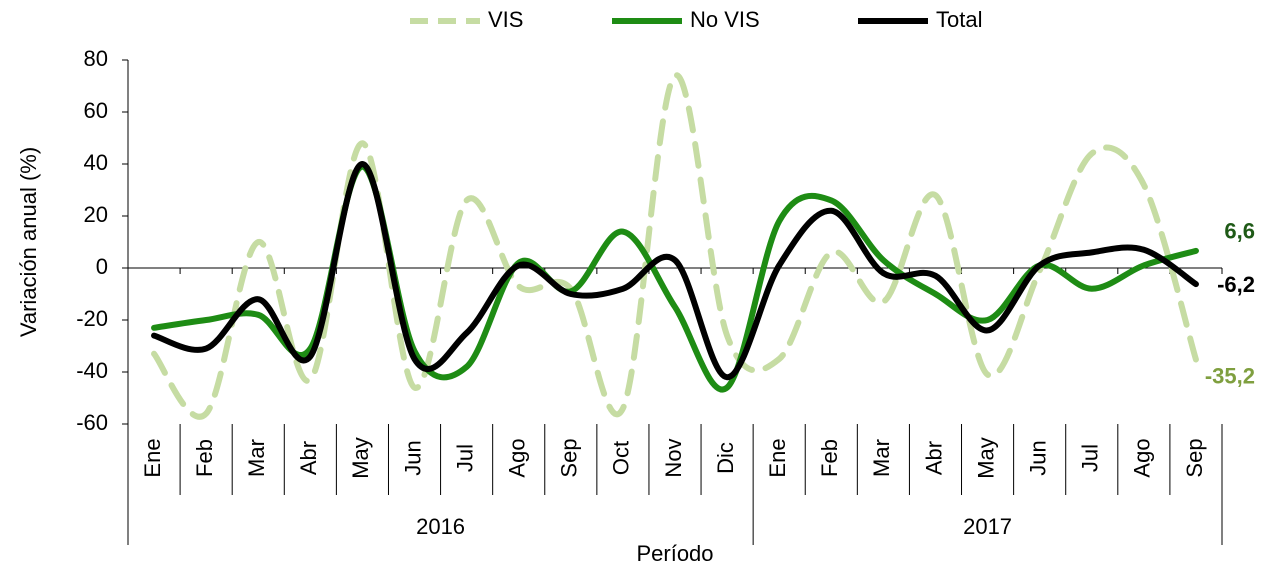 Image resolution: width=1280 pixels, height=573 pixels. Describe the element at coordinates (92, 422) in the screenshot. I see `y-tick-label: -60` at that location.